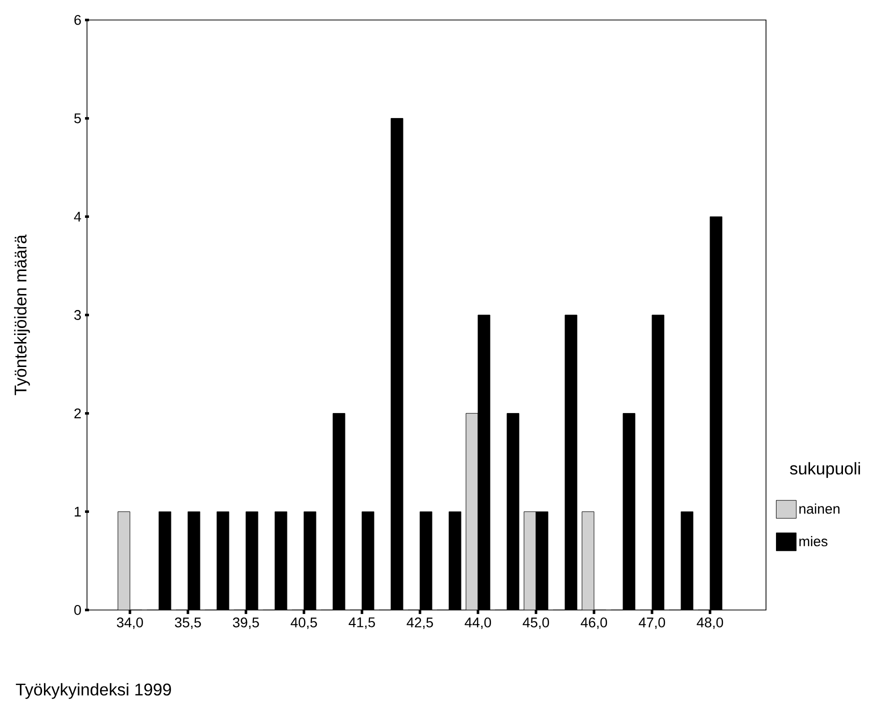 Image resolution: width=884 pixels, height=713 pixels. Describe the element at coordinates (78, 217) in the screenshot. I see `y-tick-label: 4` at that location.